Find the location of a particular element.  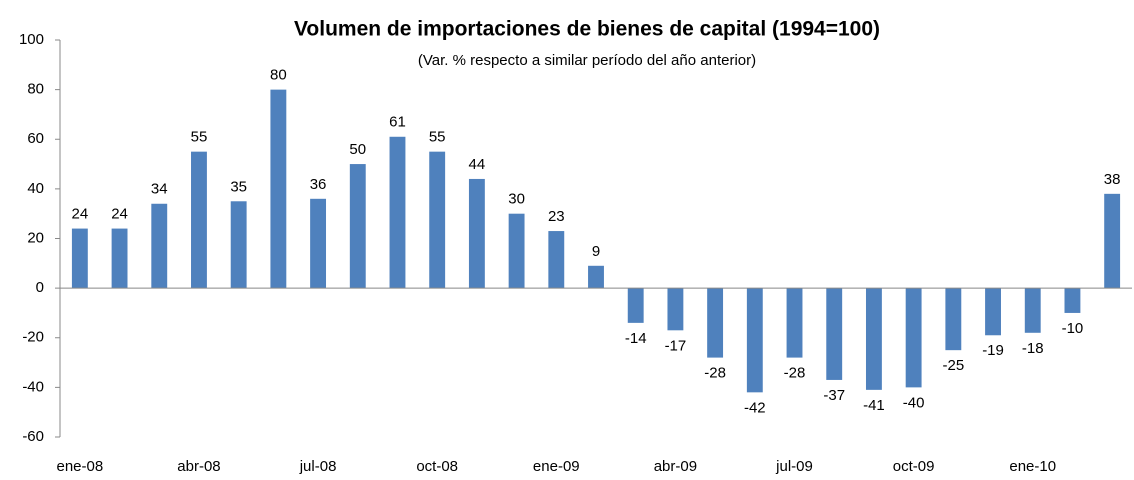

data-label: -42 is located at coordinates (755, 407).